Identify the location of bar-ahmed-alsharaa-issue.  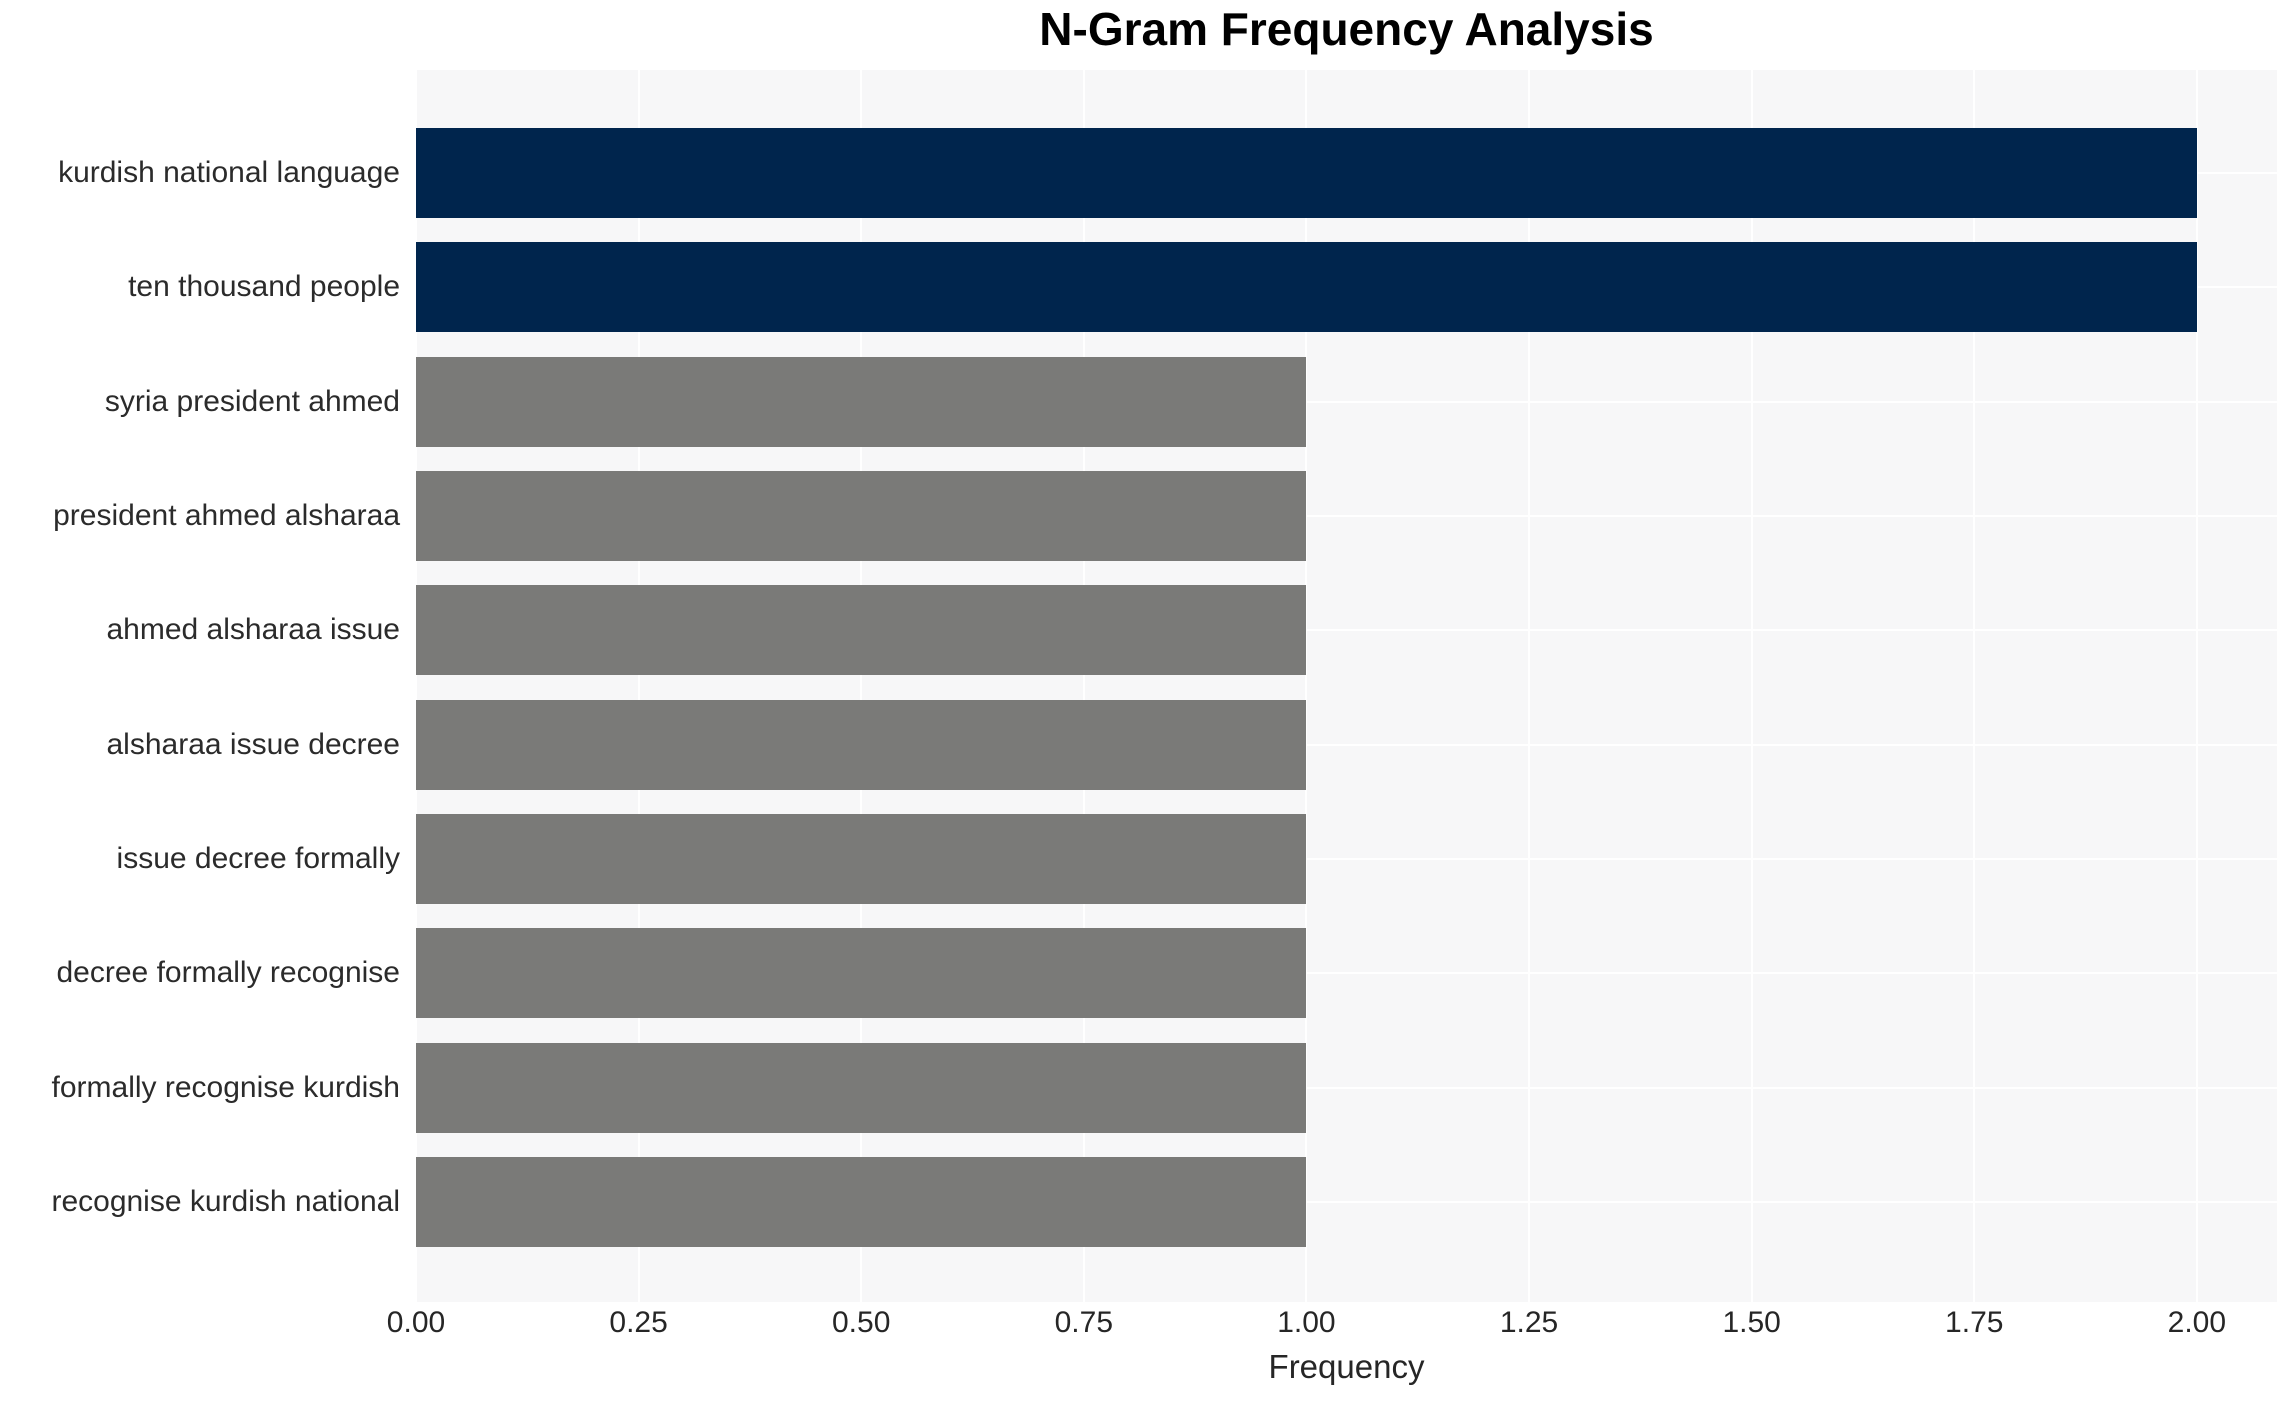
(861, 630).